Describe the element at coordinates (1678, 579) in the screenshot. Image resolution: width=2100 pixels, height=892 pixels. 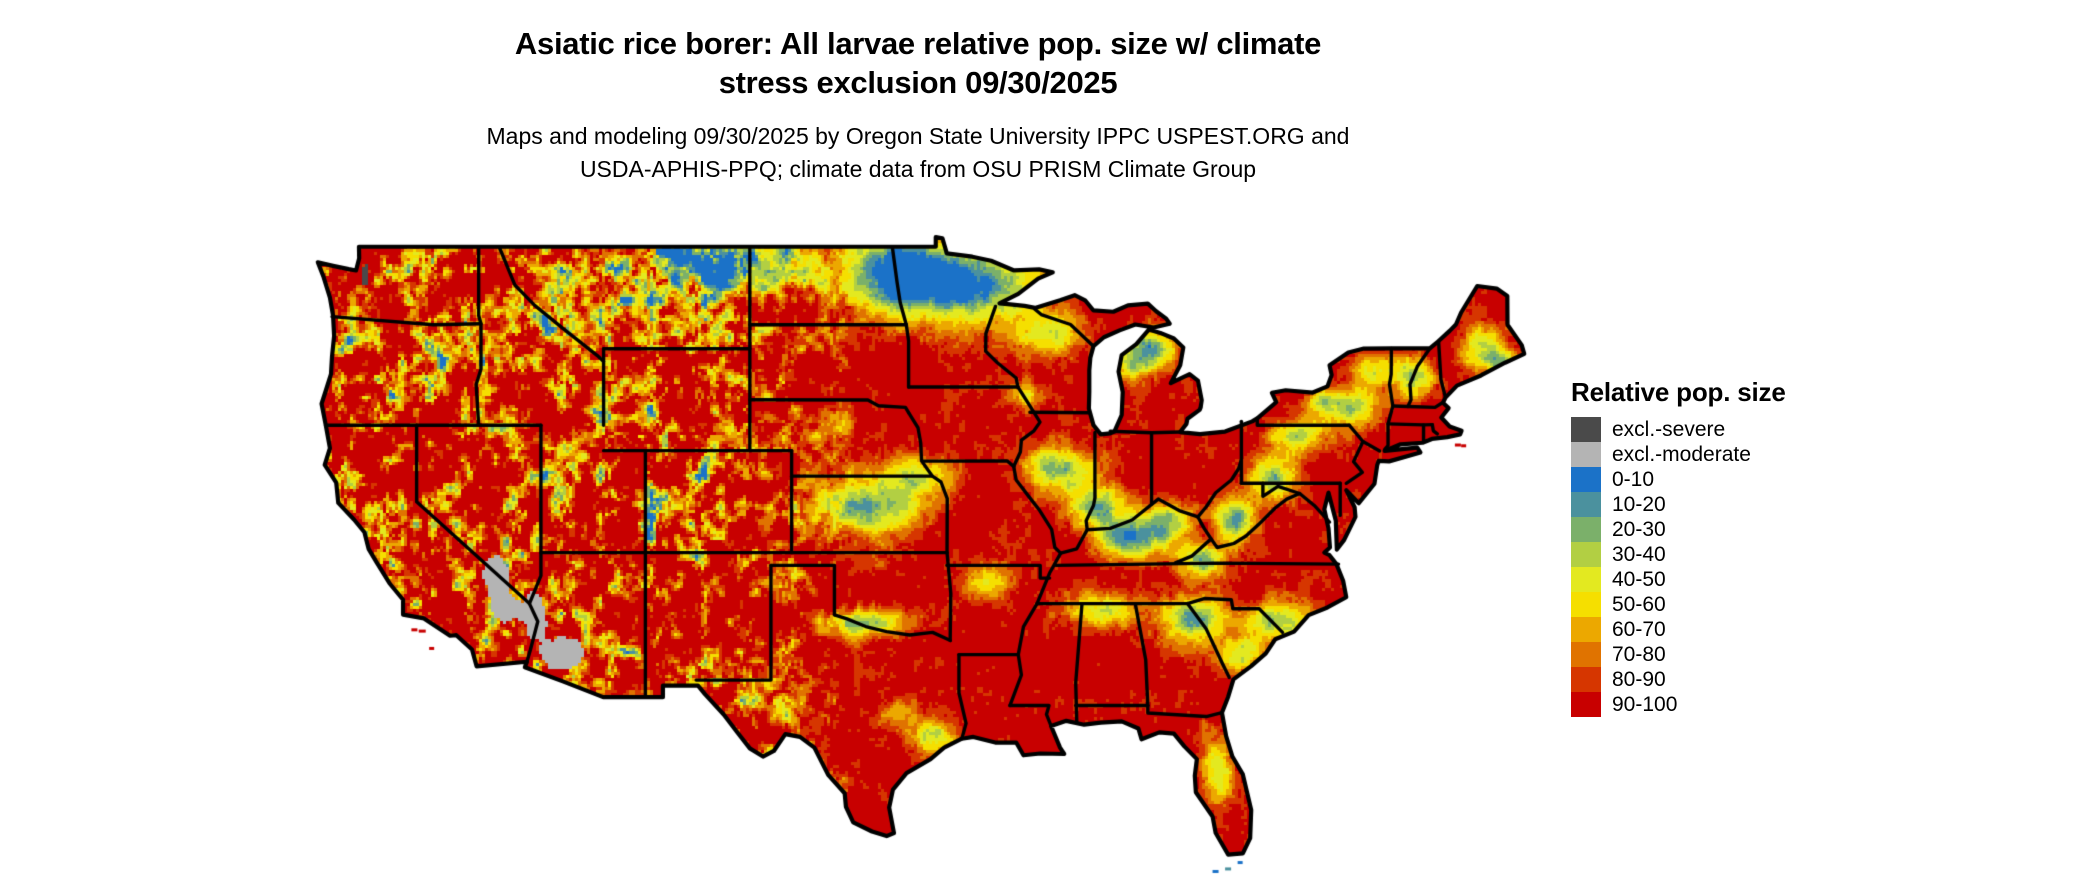
I see `legend-item: 40-50` at that location.